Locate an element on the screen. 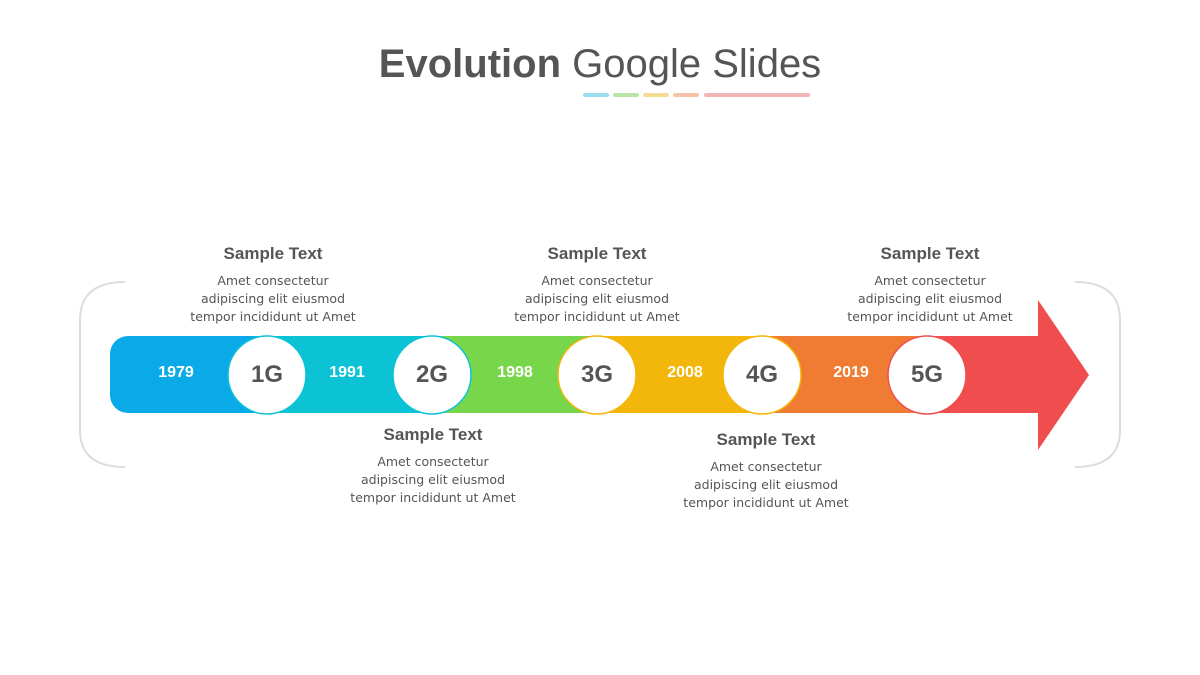  generation-label: 1G is located at coordinates (266, 374).